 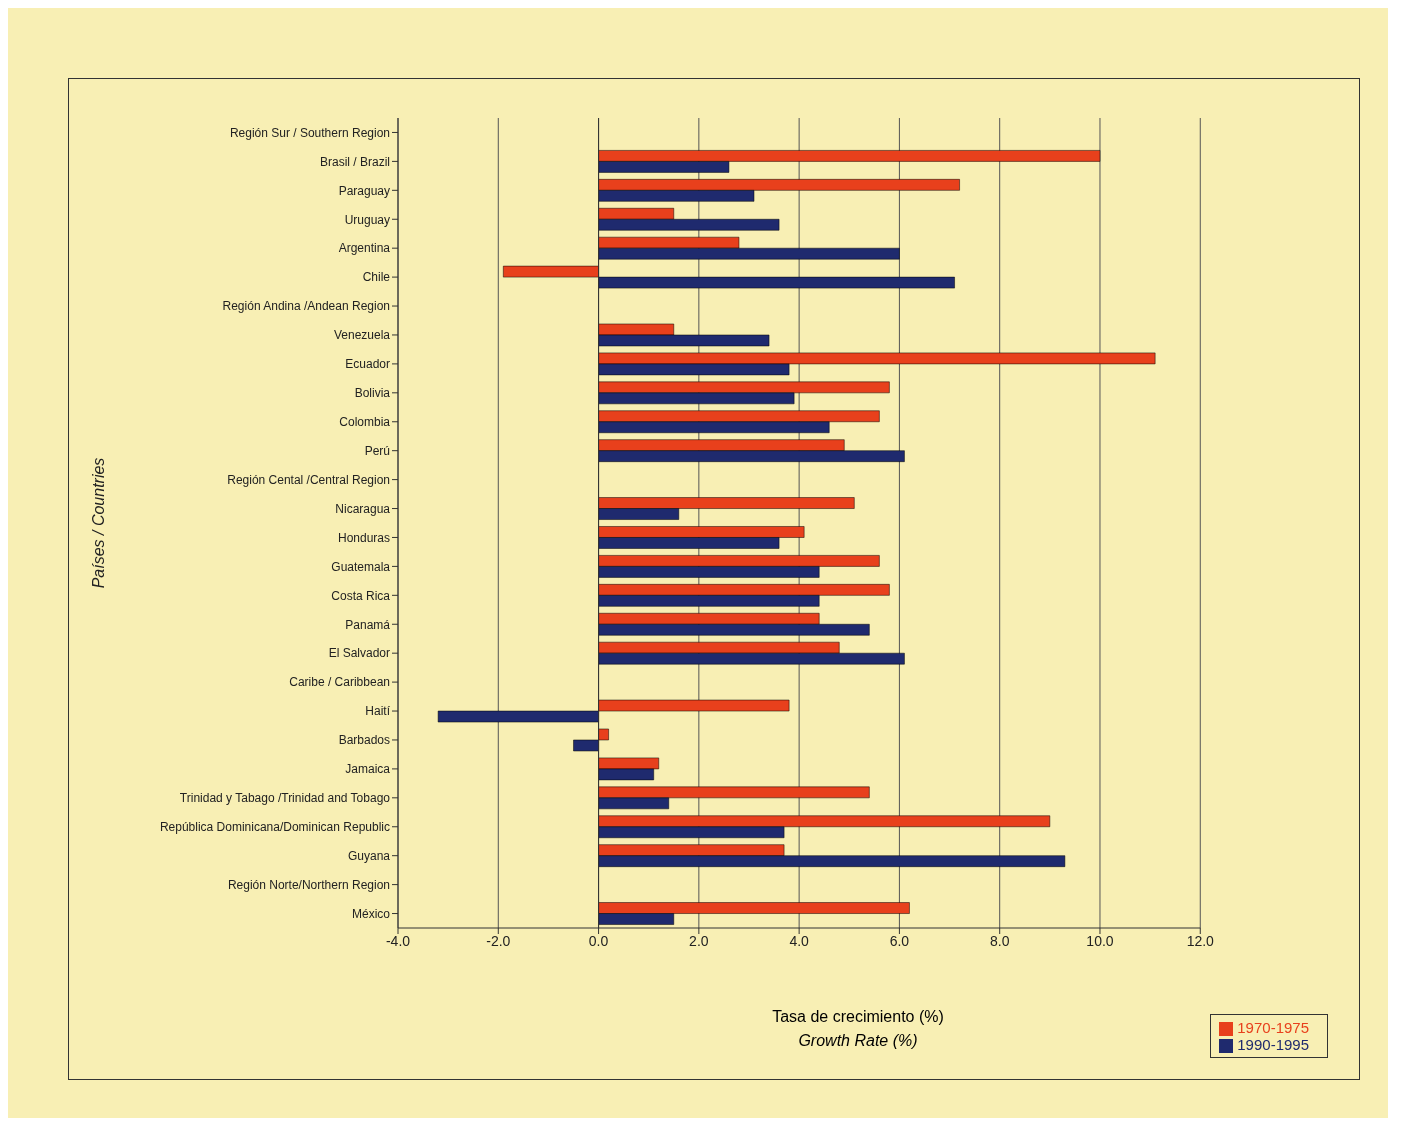 I want to click on y-tick-label: Jamaica, so click(x=368, y=769).